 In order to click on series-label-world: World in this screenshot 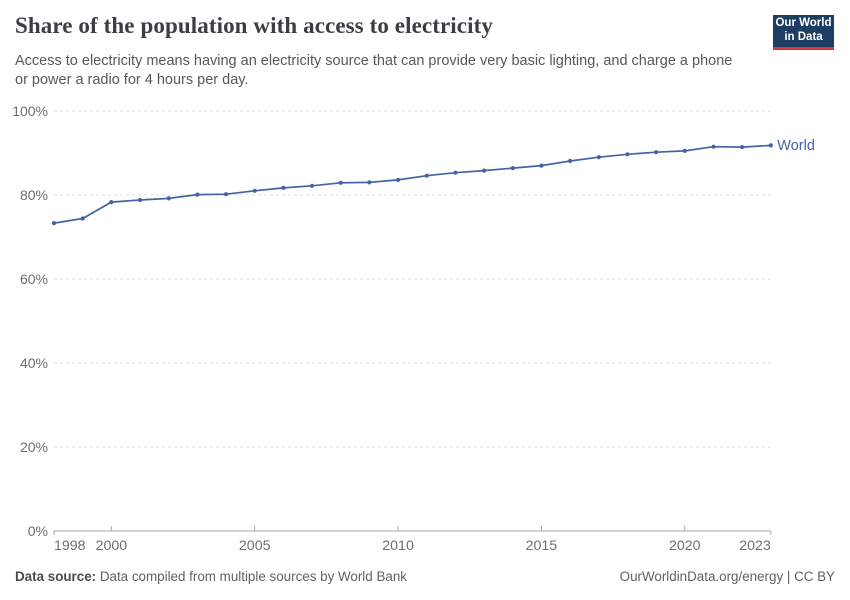, I will do `click(796, 146)`.